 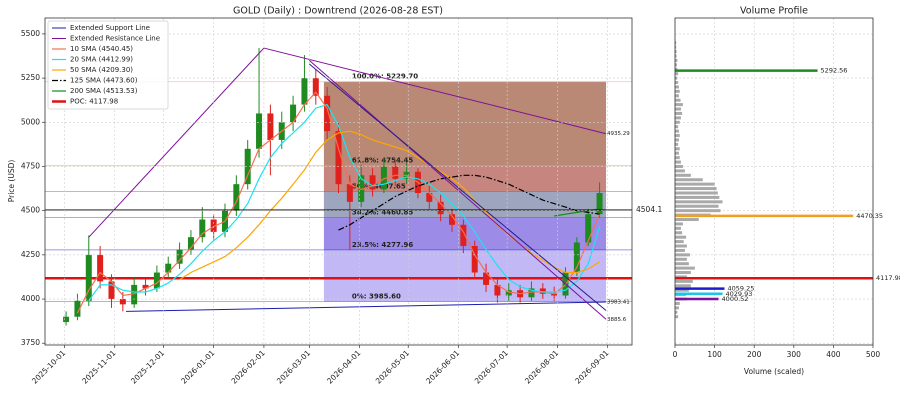 What do you see at coordinates (30, 298) in the screenshot?
I see `y-tick-label: 4000` at bounding box center [30, 298].